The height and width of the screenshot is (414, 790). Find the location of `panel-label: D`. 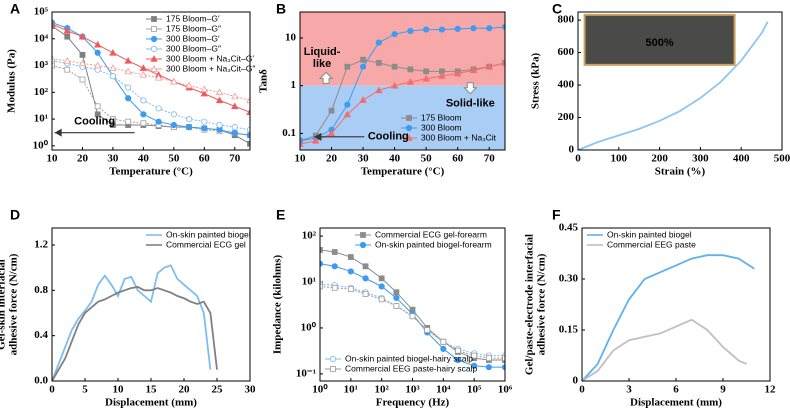

panel-label: D is located at coordinates (15, 215).